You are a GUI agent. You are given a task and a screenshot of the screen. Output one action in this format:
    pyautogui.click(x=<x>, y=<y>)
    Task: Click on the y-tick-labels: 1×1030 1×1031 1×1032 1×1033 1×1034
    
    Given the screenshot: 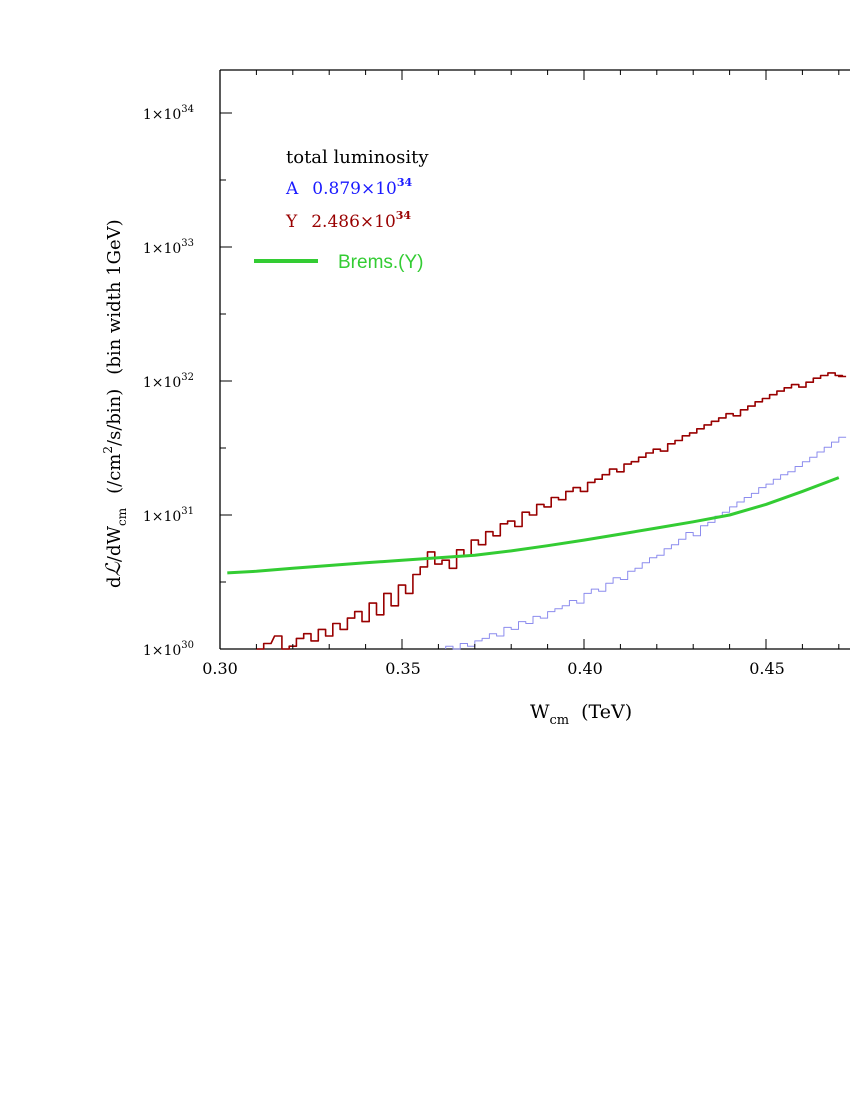 What is the action you would take?
    pyautogui.click(x=168, y=381)
    